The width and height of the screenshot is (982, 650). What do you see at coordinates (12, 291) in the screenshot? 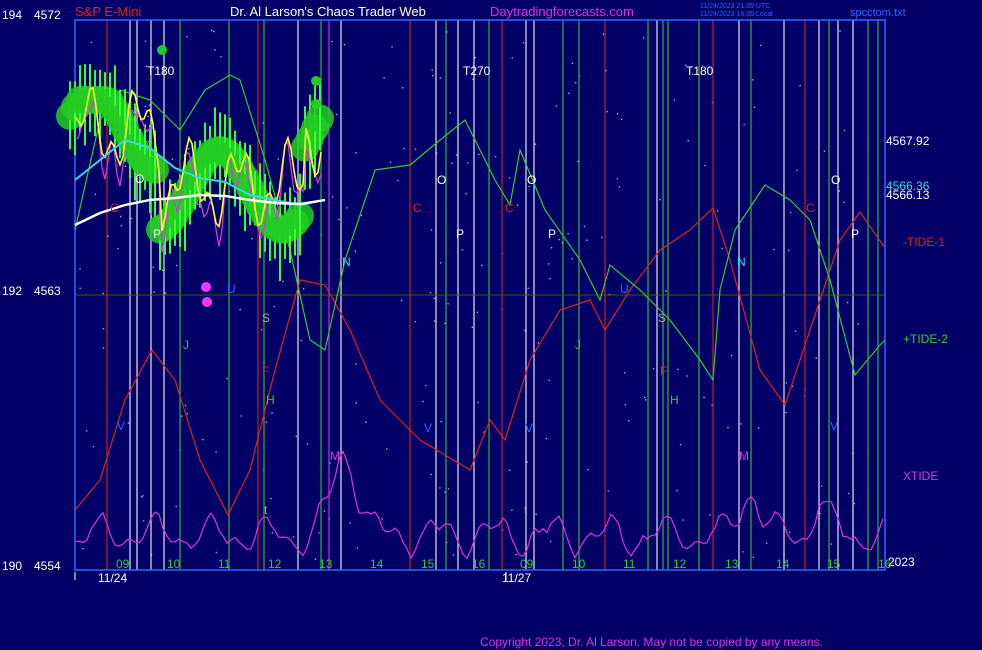
I see `y-tick-left-mid: 192` at bounding box center [12, 291].